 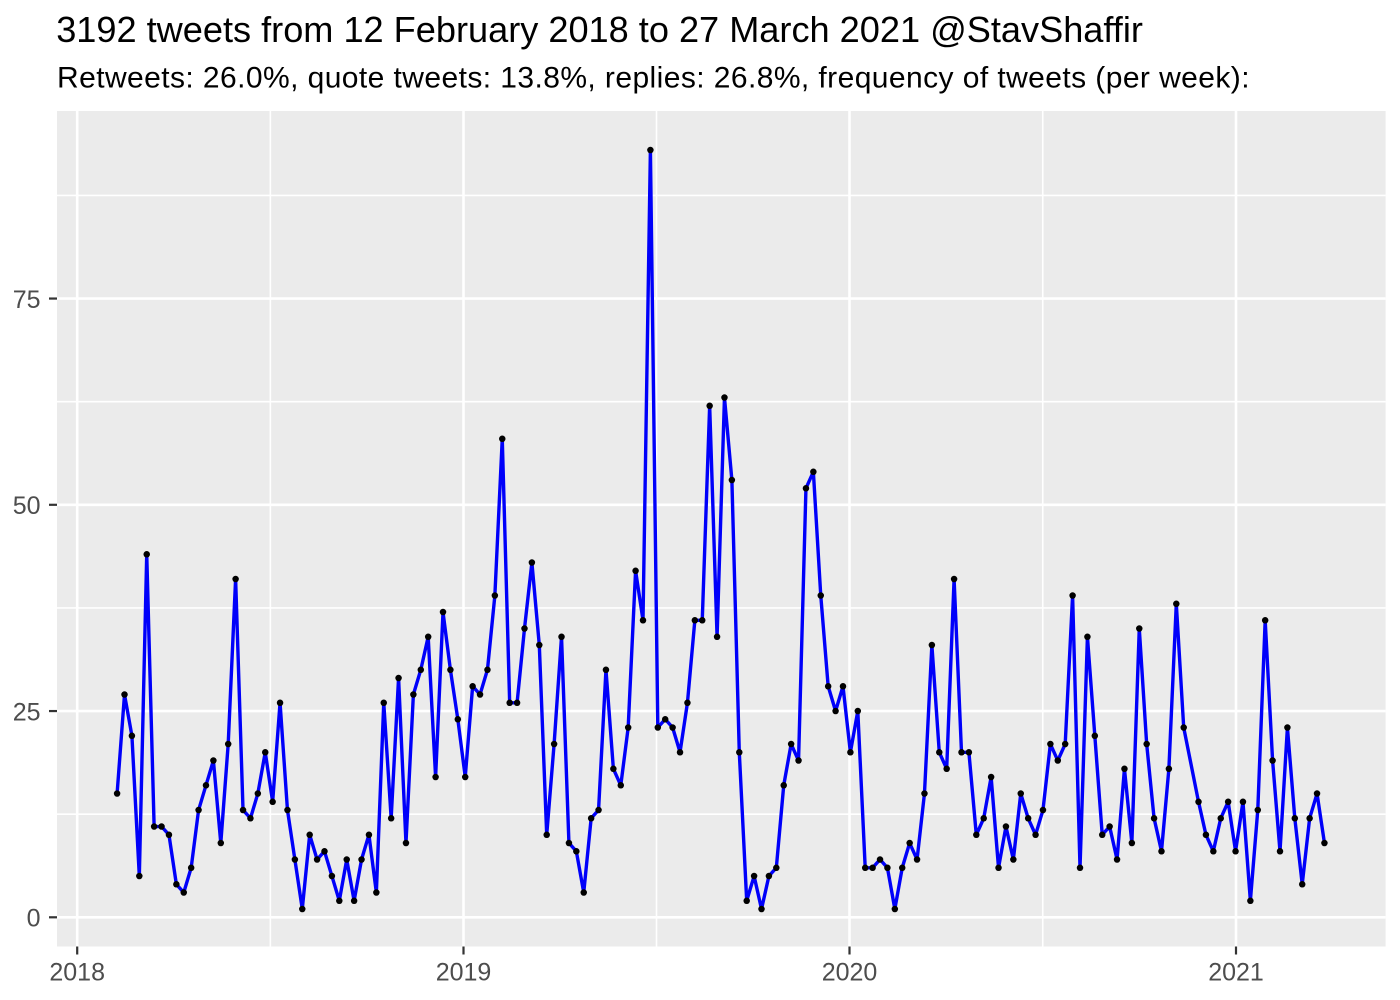 I want to click on svg-text: 2018, so click(x=77, y=973).